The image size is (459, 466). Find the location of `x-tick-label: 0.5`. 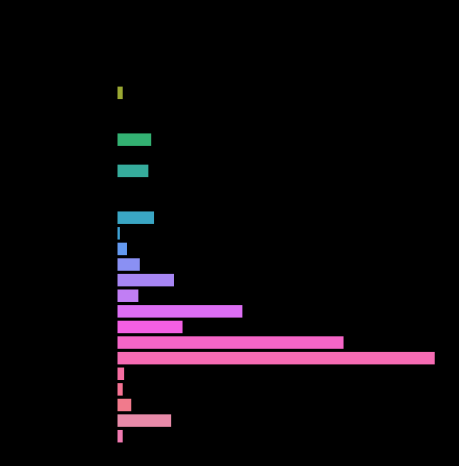

x-tick-label: 0.5 is located at coordinates (188, 456).